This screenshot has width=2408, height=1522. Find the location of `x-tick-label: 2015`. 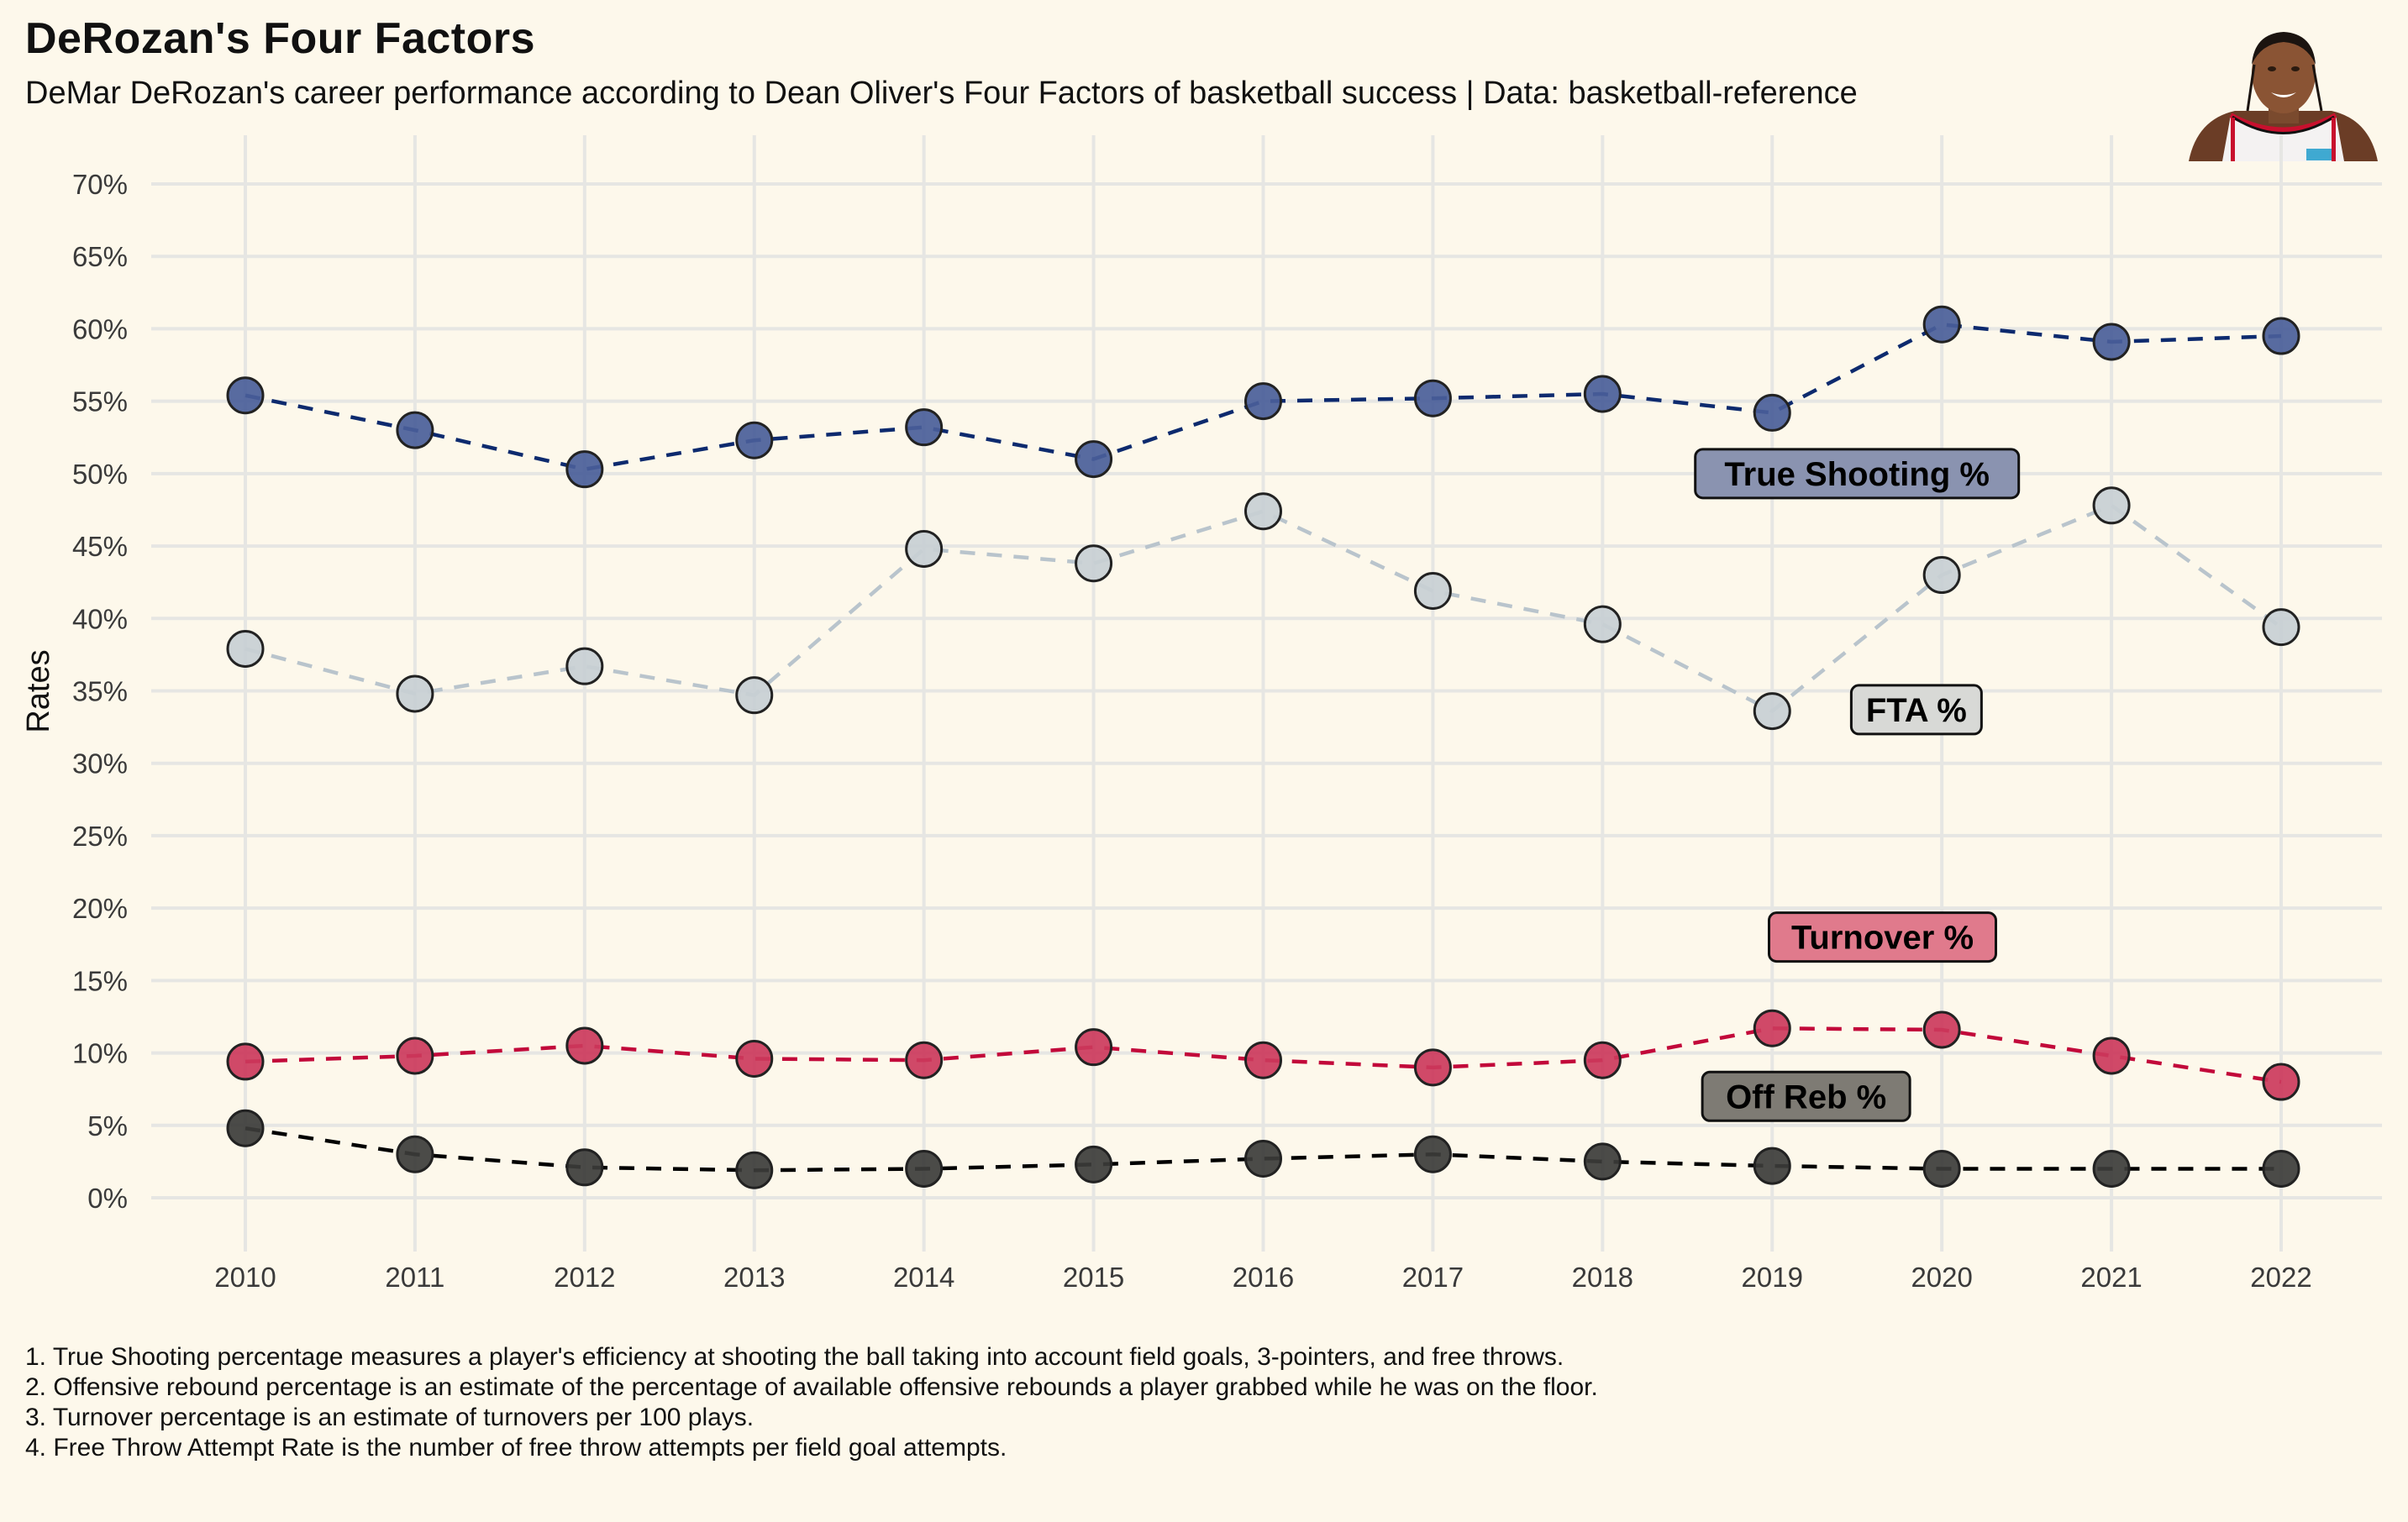

x-tick-label: 2015 is located at coordinates (1093, 1277).